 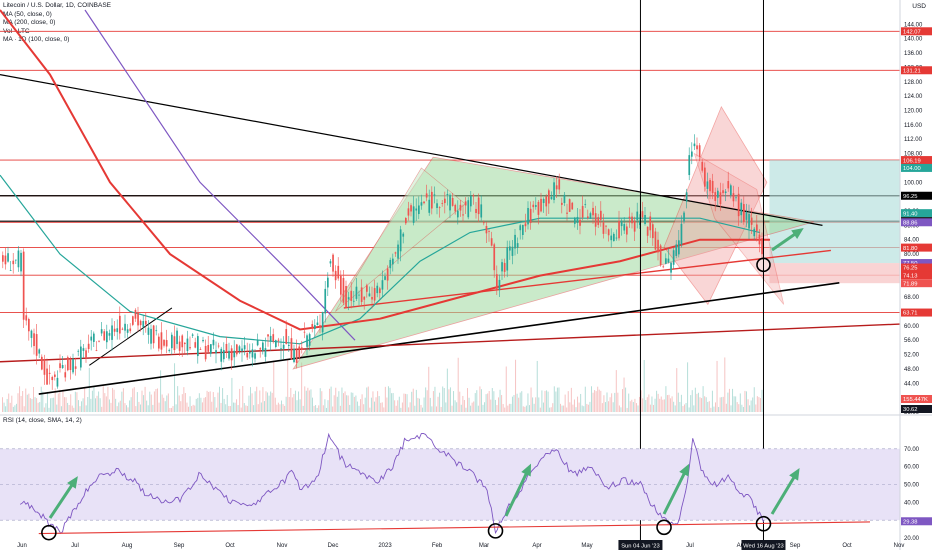 What do you see at coordinates (586, 546) in the screenshot?
I see `time-tick-label: May` at bounding box center [586, 546].